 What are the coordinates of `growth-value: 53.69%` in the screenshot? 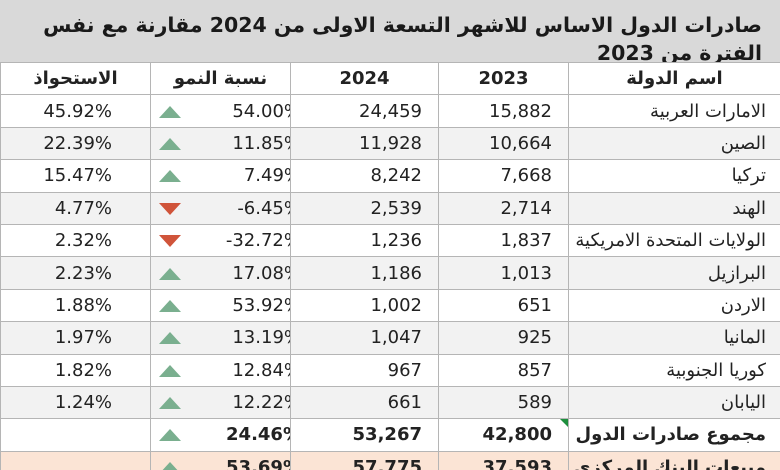 It's located at (257, 463).